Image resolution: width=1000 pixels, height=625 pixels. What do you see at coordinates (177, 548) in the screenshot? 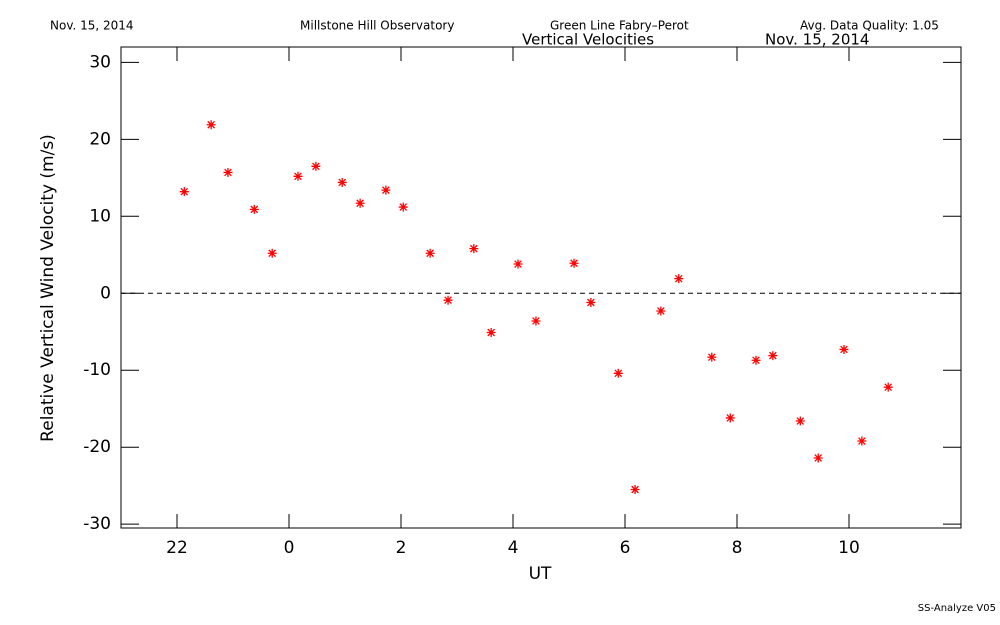
I see `x-tick-label: 22` at bounding box center [177, 548].